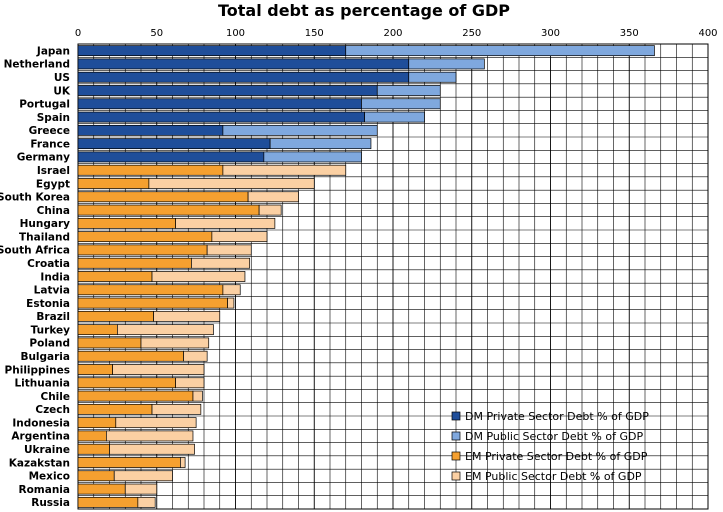 The width and height of the screenshot is (723, 512). I want to click on legend-label: EM Private Sector Debt % of GDP, so click(556, 456).